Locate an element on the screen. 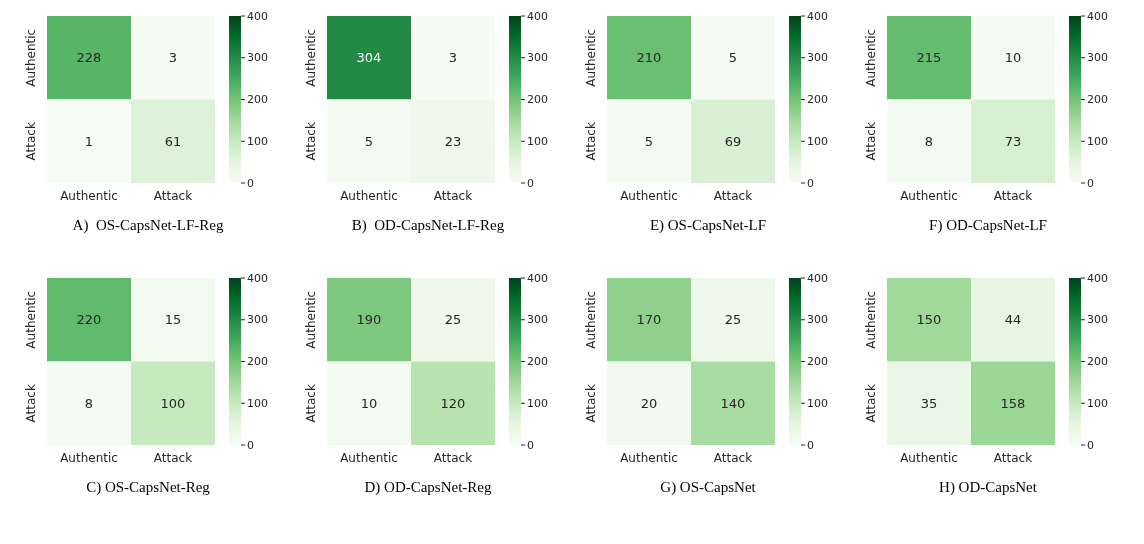 The height and width of the screenshot is (544, 1144). text: E) OS-CapsNet-LF is located at coordinates (708, 225).